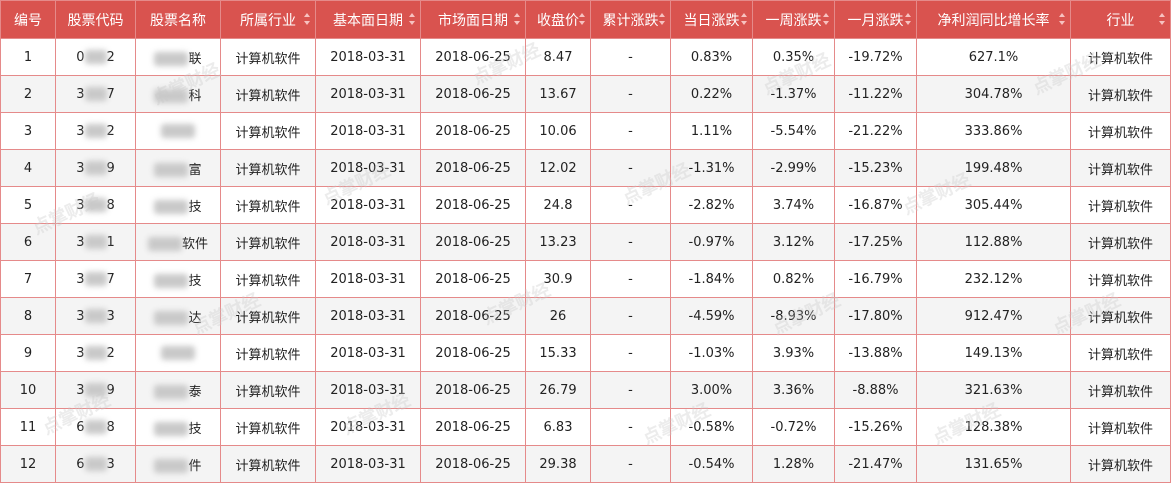  I want to click on cell-name: 泰, so click(178, 390).